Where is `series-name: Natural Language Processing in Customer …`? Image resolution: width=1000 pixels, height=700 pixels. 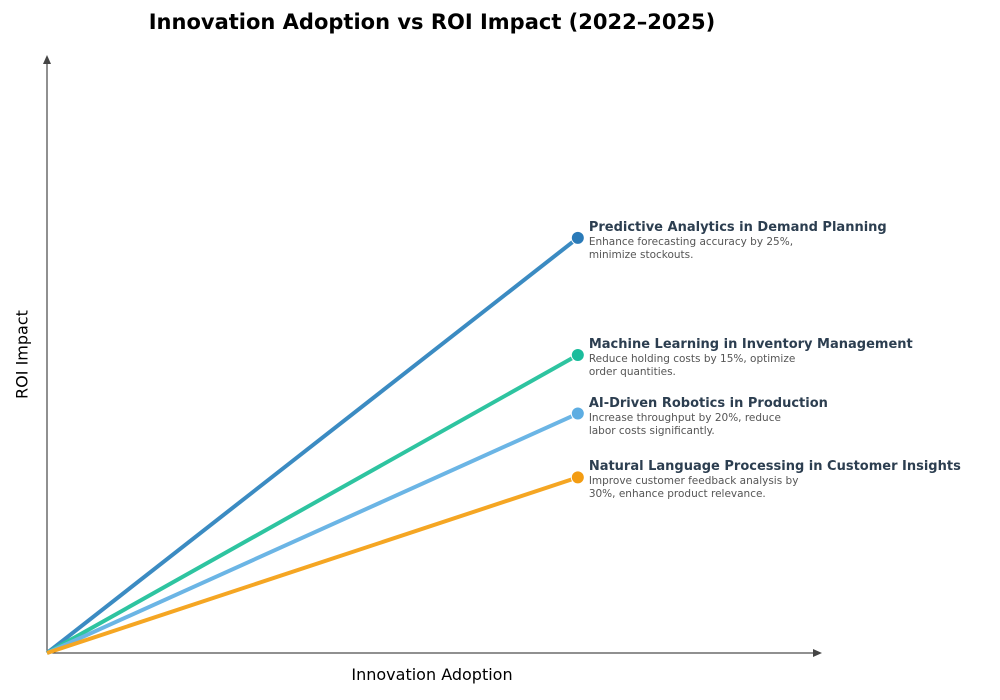 series-name: Natural Language Processing in Customer … is located at coordinates (774, 467).